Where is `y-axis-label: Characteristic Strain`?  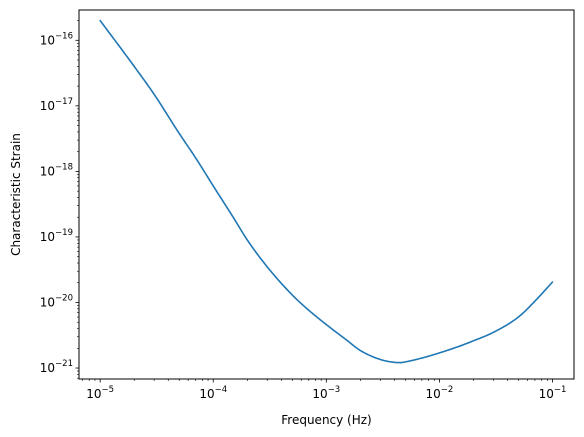 y-axis-label: Characteristic Strain is located at coordinates (16, 194).